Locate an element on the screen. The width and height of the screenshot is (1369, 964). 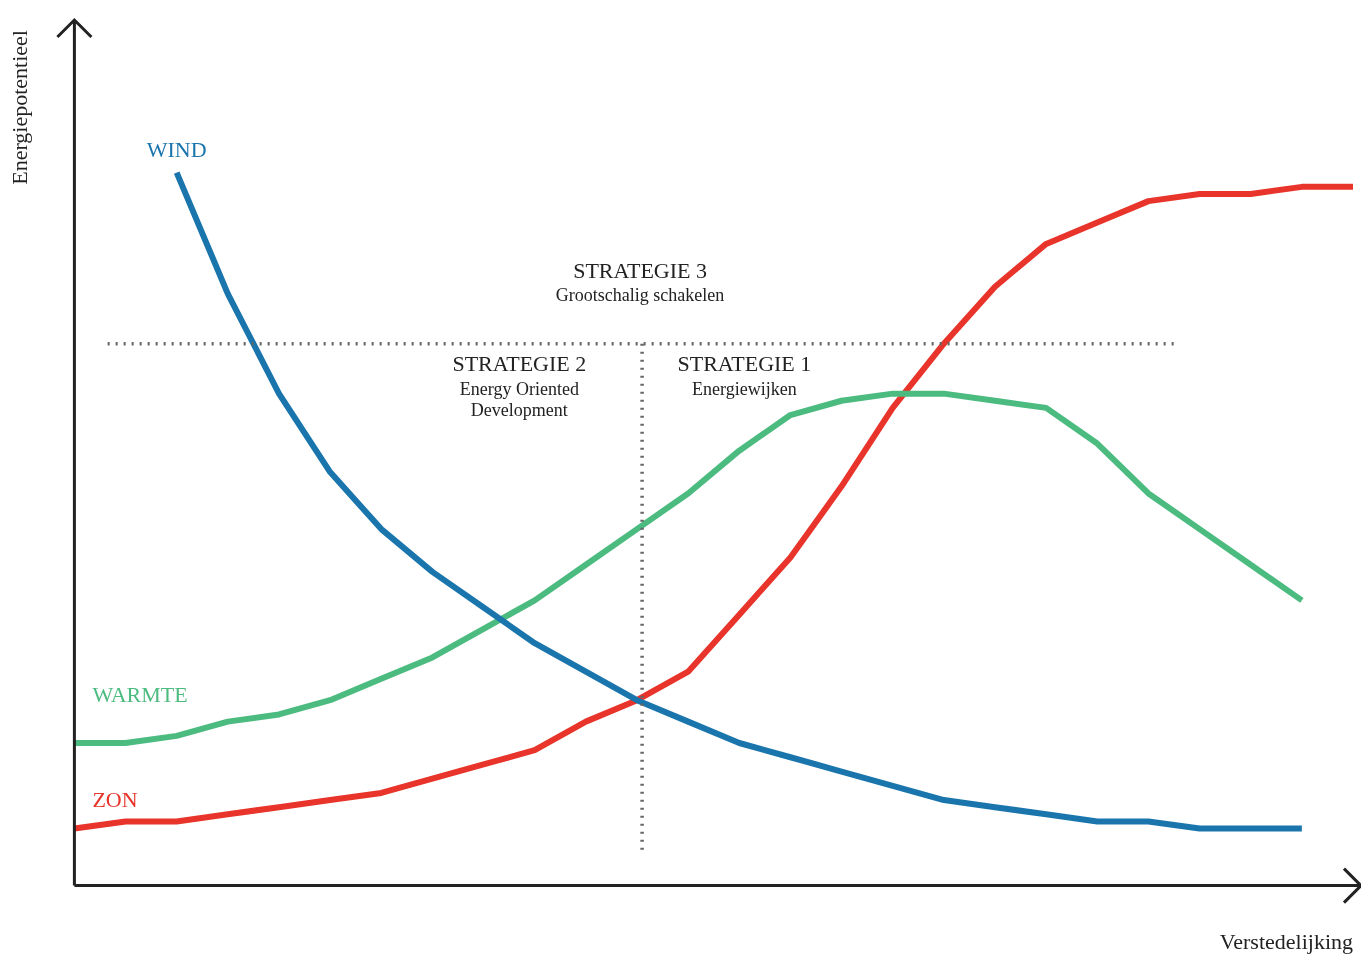
annotation: STRATEGIE 3 is located at coordinates (640, 271).